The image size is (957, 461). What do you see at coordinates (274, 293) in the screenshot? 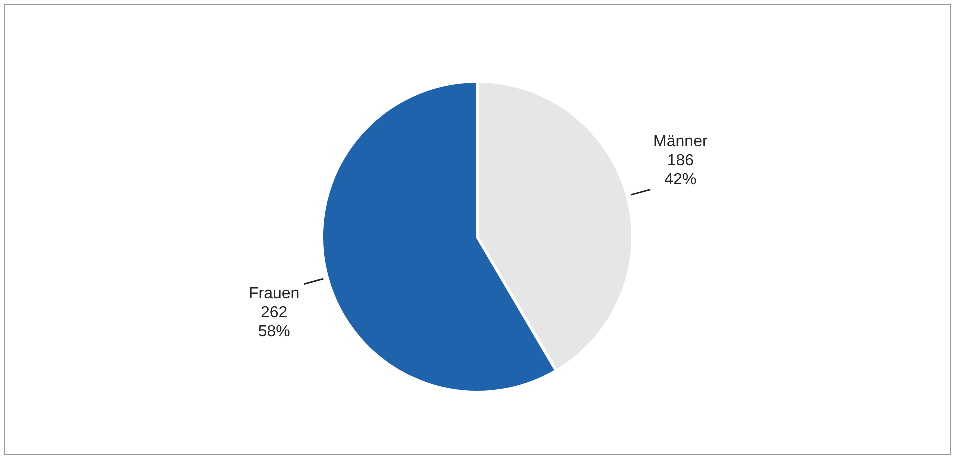
I see `slice-label: Frauen` at bounding box center [274, 293].